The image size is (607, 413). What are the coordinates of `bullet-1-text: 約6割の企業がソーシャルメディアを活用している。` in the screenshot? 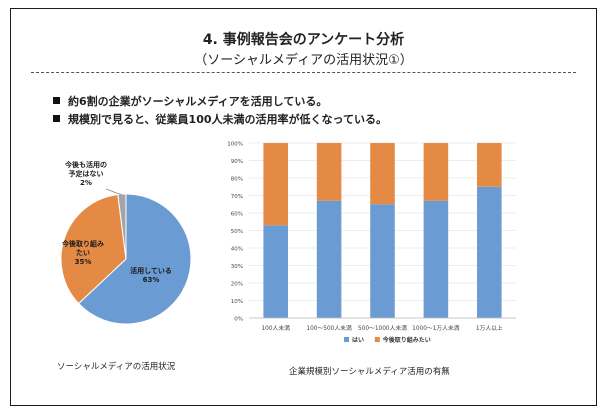 It's located at (198, 101).